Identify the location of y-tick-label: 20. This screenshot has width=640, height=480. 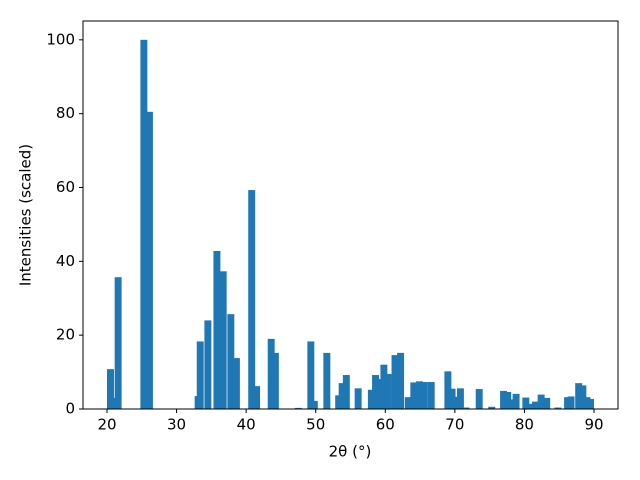
(65, 335).